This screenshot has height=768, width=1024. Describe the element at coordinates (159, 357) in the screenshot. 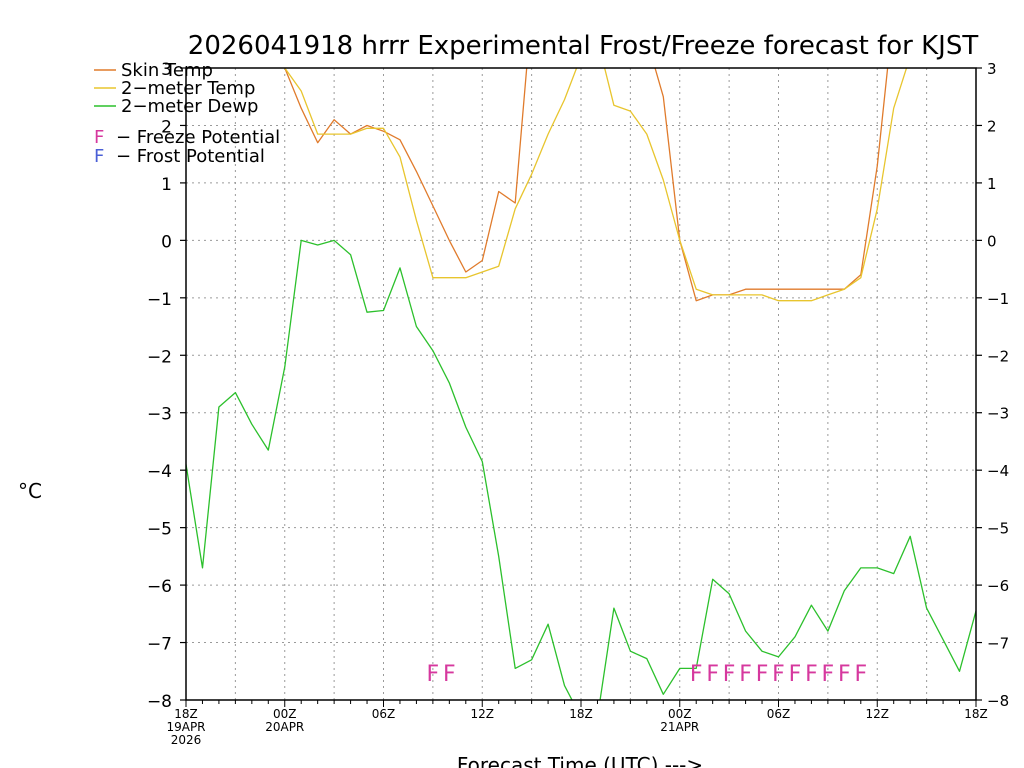

I see `y-tick-label-left: −2` at that location.